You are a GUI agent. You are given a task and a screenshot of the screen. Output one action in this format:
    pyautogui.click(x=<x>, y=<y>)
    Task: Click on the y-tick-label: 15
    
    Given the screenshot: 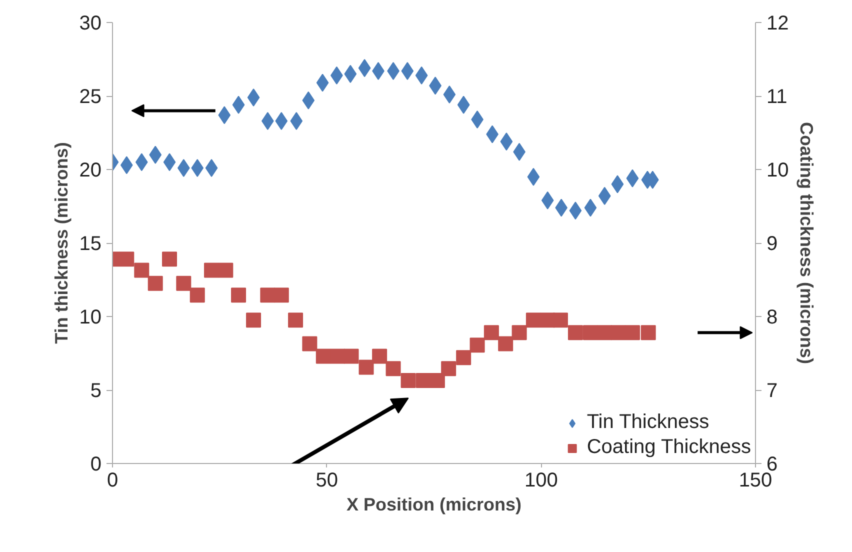 What is the action you would take?
    pyautogui.click(x=90, y=244)
    